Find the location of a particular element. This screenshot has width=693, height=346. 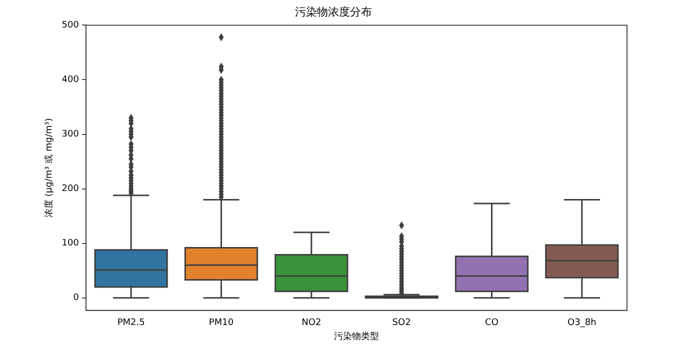

x-tick-label: O3_8h is located at coordinates (582, 323).